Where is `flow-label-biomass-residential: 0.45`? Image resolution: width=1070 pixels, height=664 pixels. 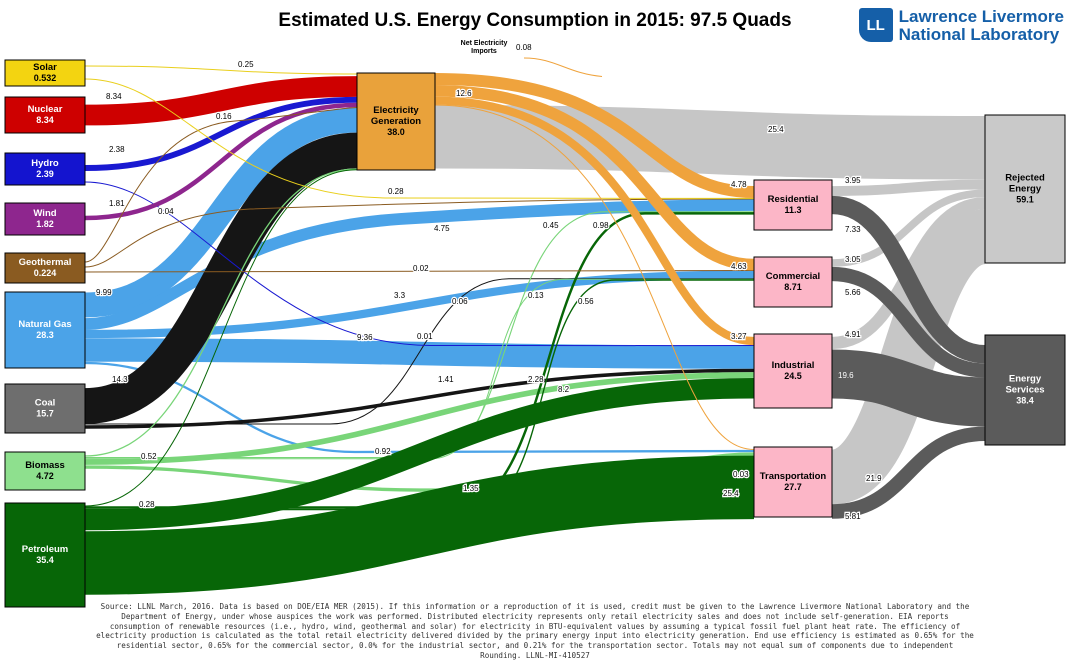
flow-label-biomass-residential: 0.45 is located at coordinates (551, 225).